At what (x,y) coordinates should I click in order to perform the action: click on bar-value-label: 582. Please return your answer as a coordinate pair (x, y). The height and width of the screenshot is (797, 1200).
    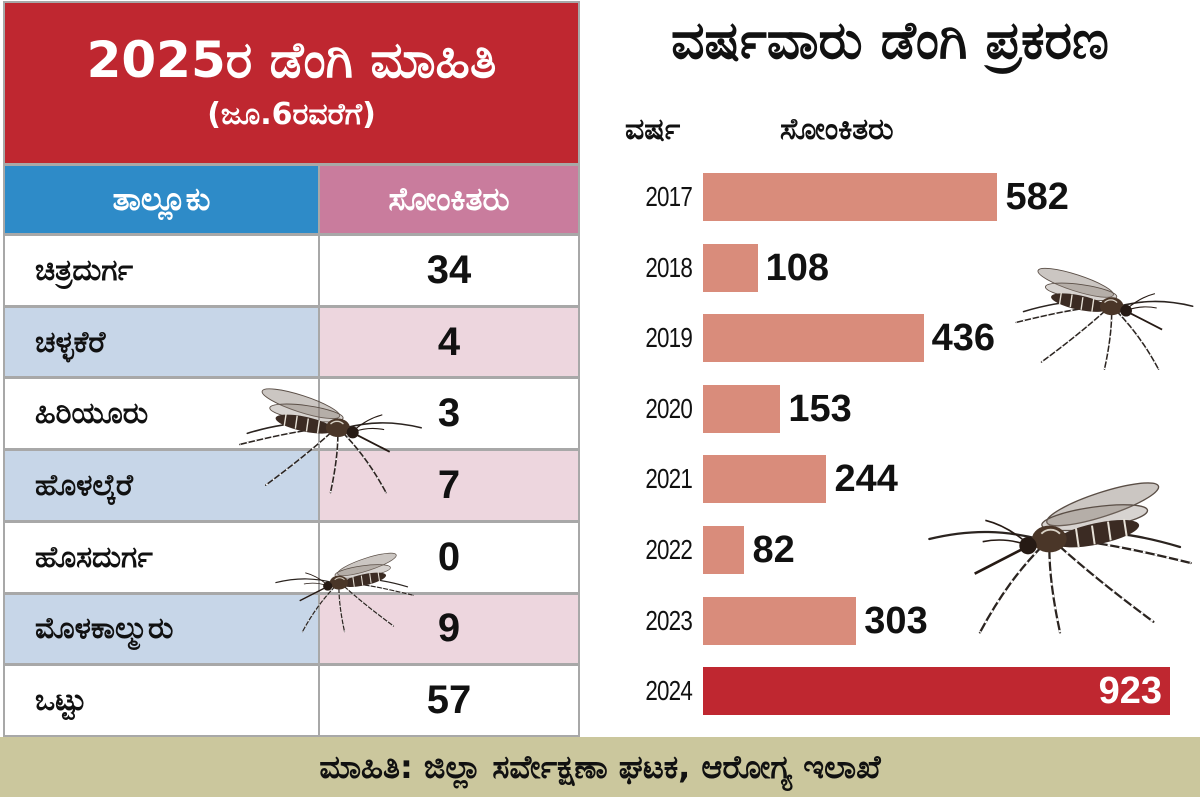
    Looking at the image, I should click on (1037, 197).